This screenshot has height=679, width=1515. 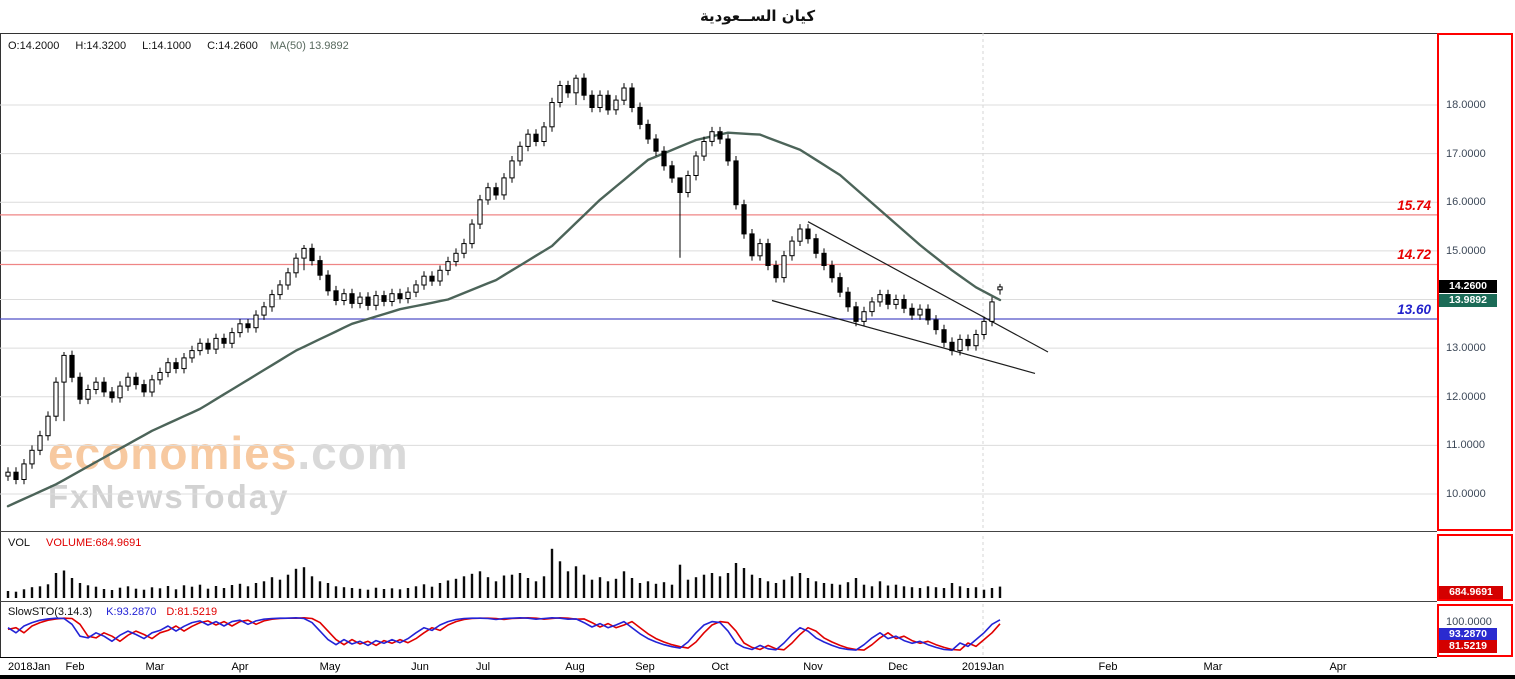 I want to click on stochastic-canvas, so click(x=504, y=630).